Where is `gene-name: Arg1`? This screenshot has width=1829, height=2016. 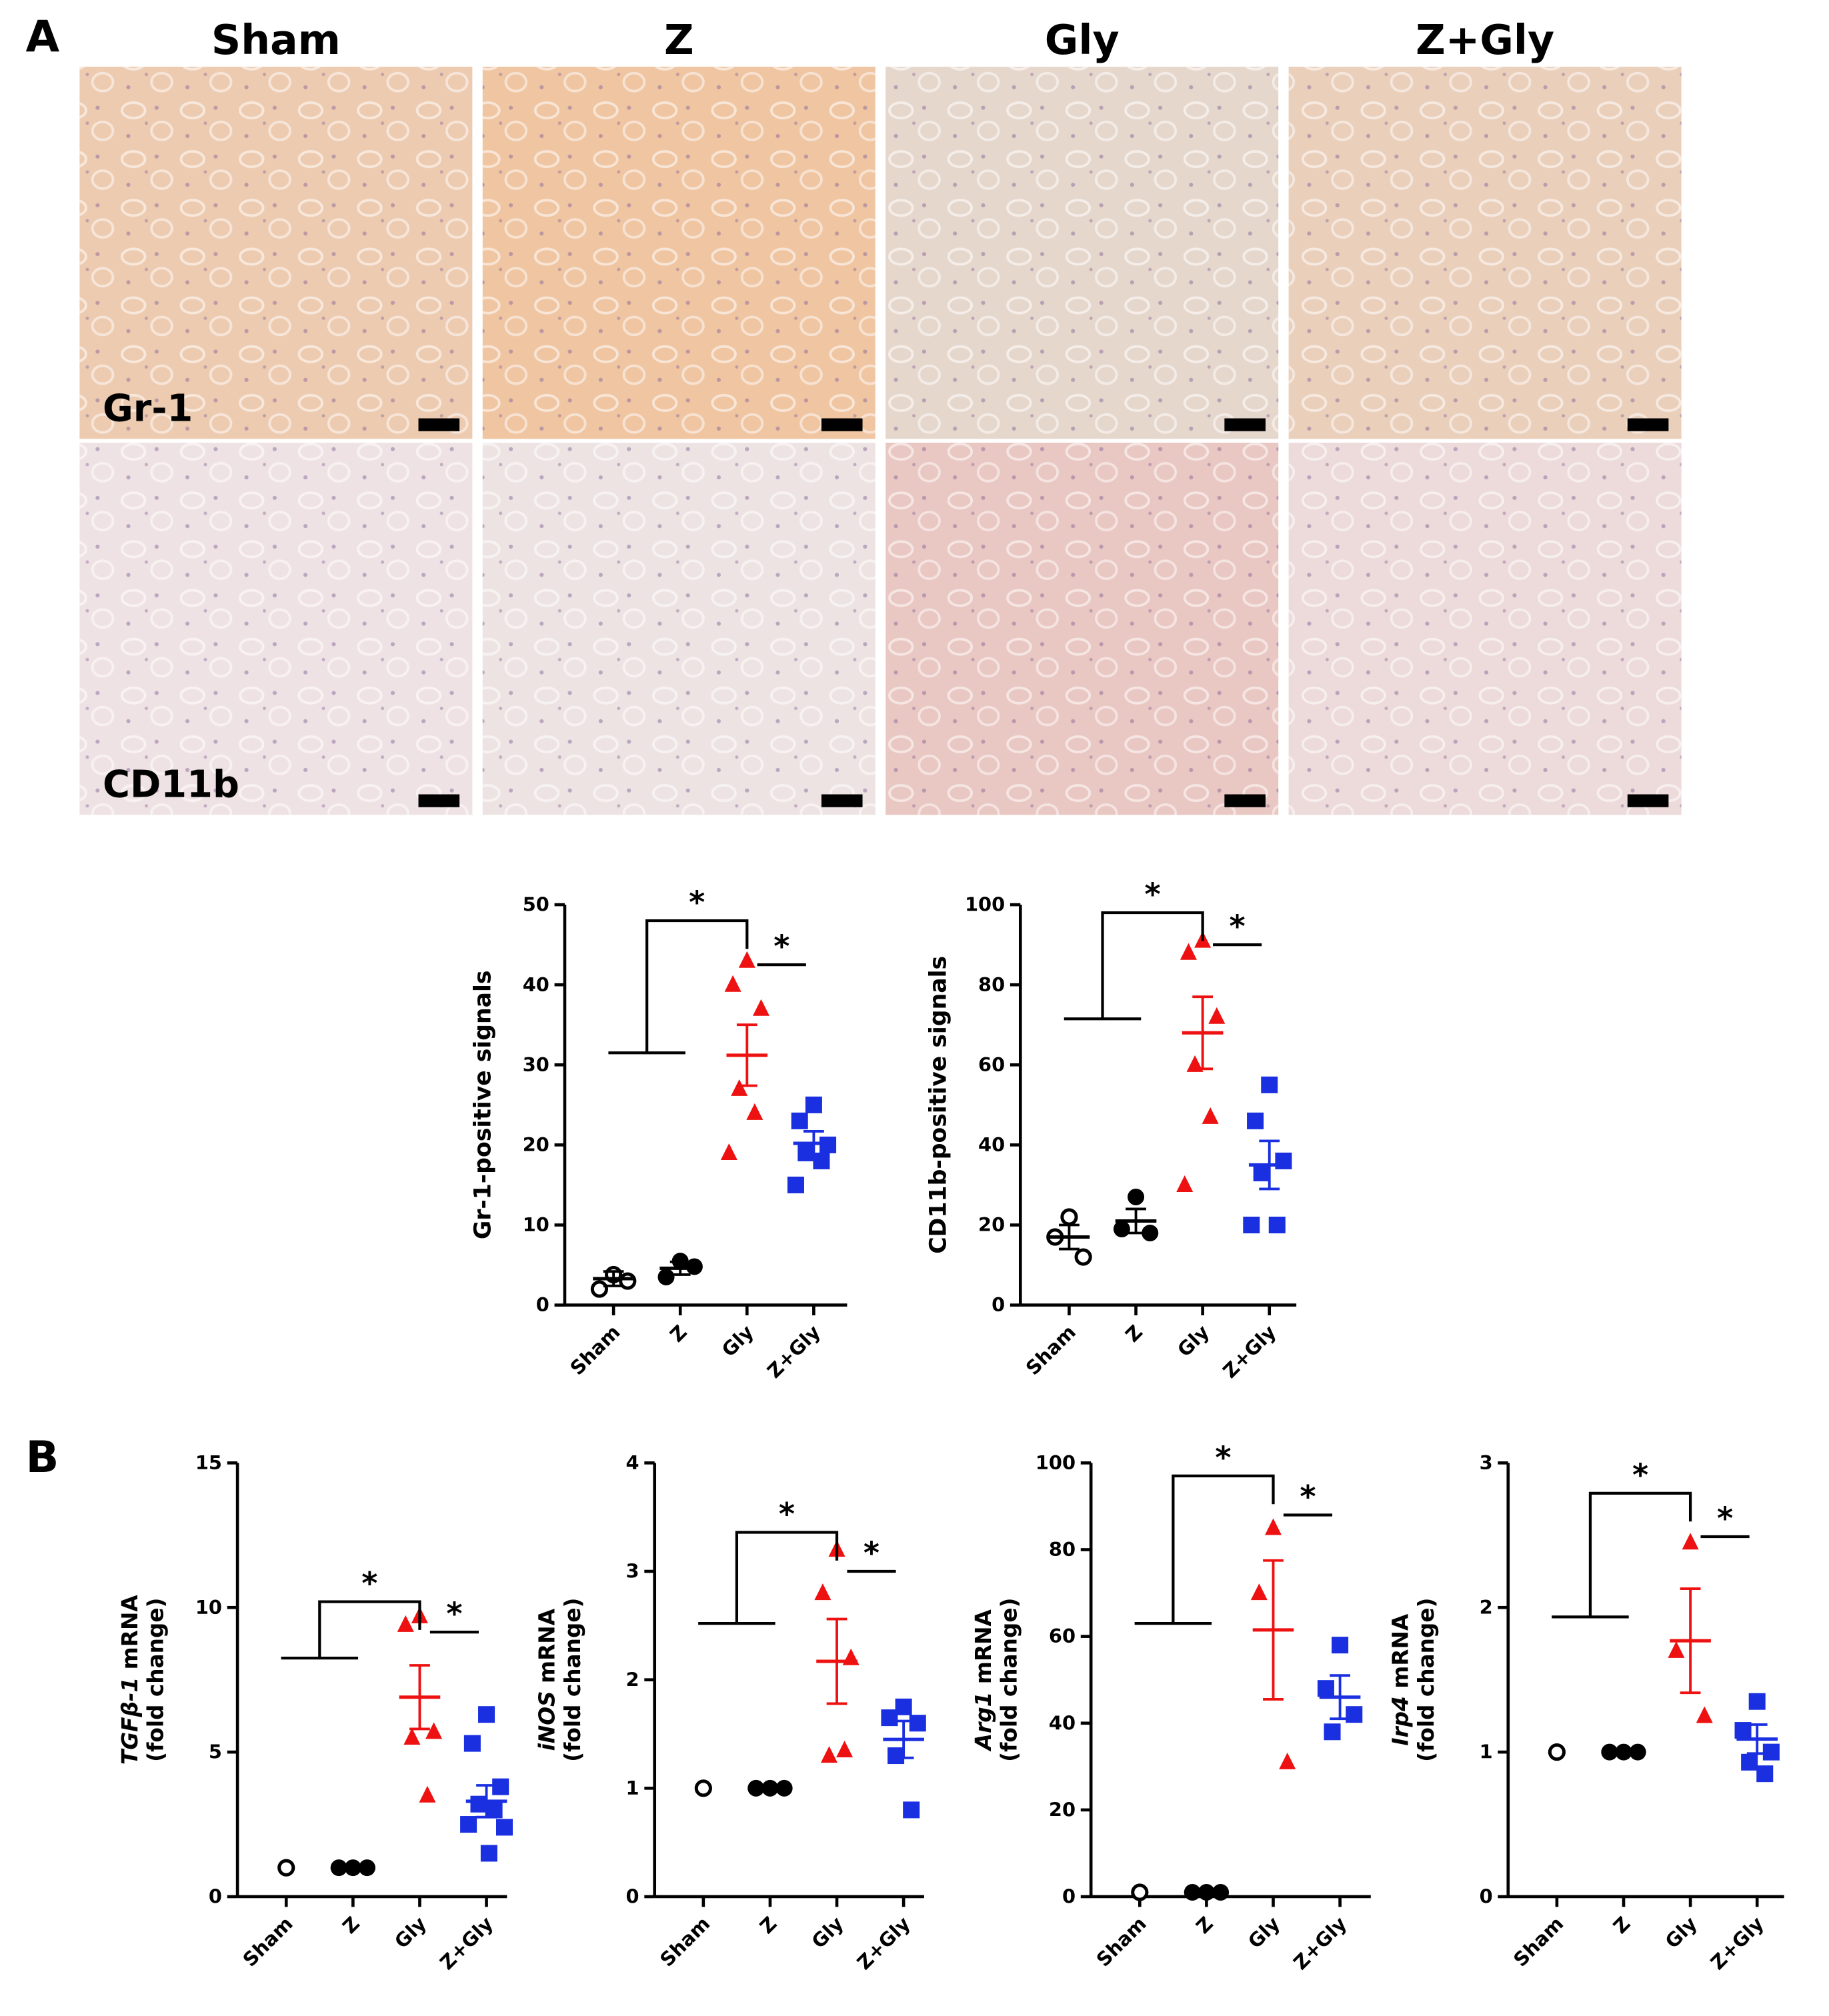 gene-name: Arg1 is located at coordinates (983, 1722).